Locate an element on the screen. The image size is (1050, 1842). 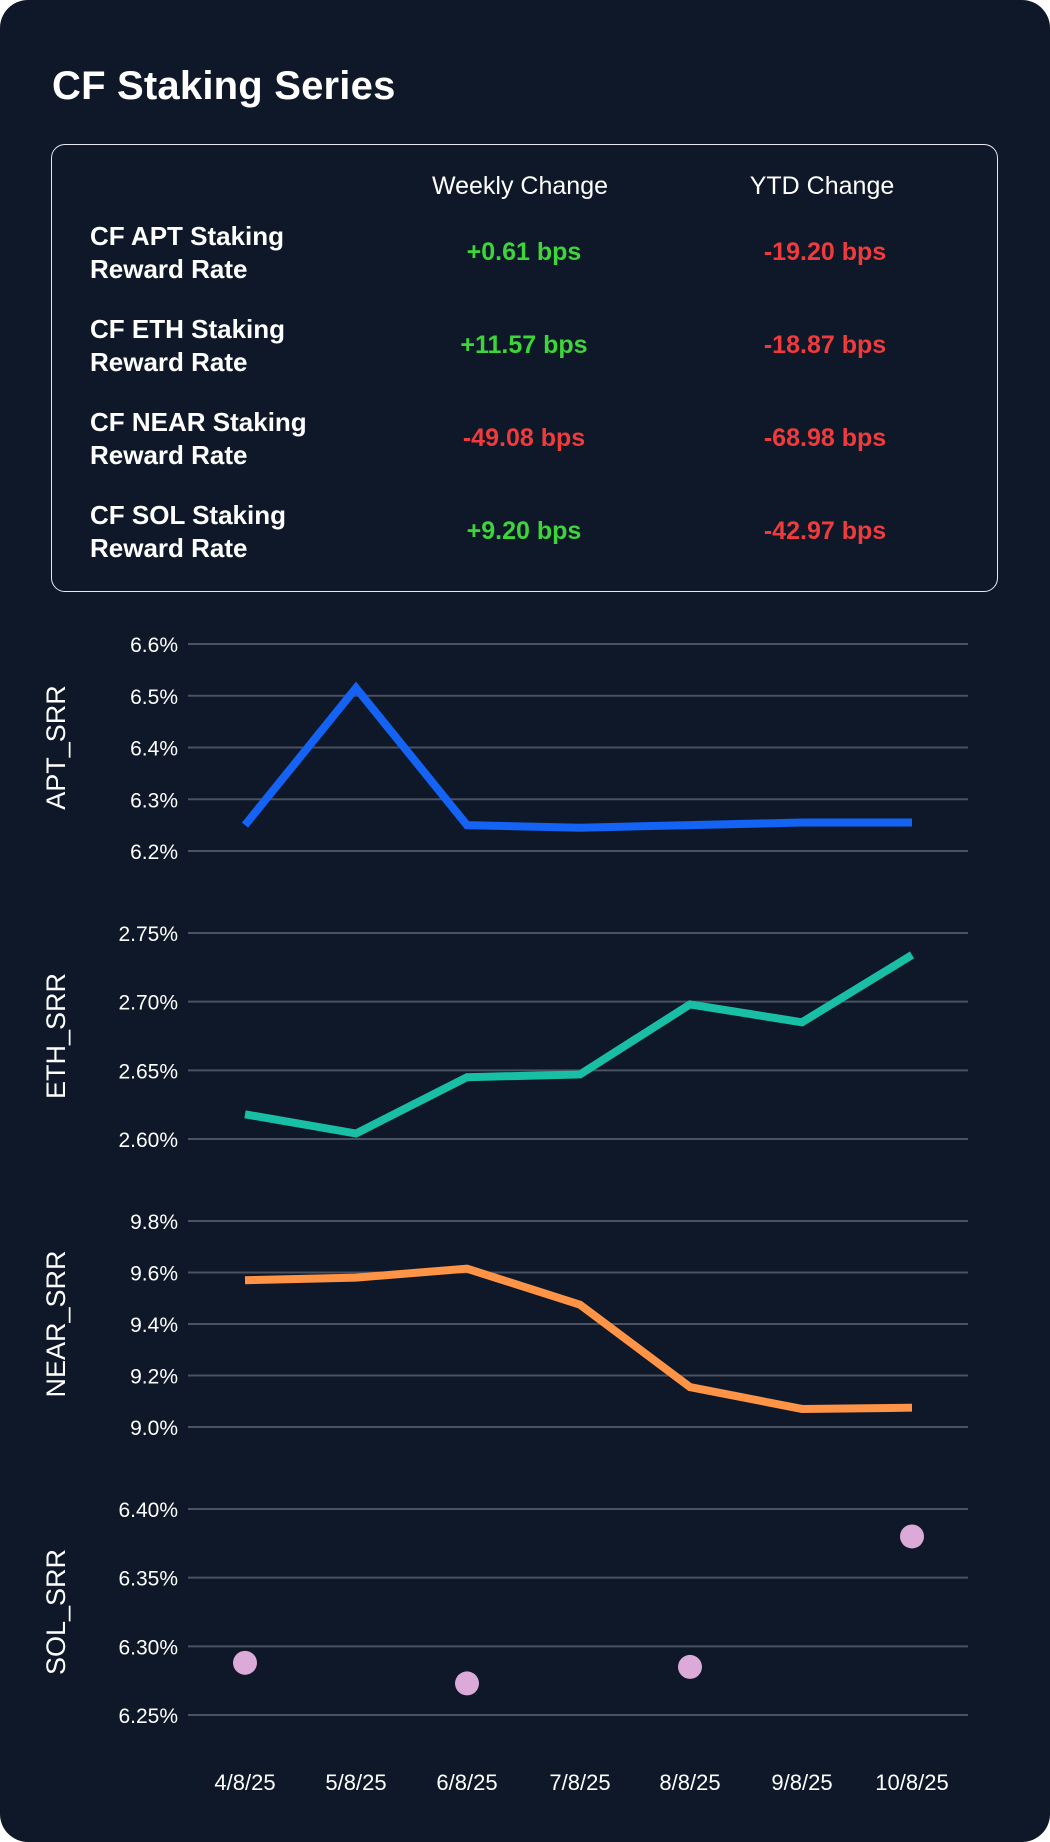
apt-y-tick-label: 6.2% is located at coordinates (154, 852).